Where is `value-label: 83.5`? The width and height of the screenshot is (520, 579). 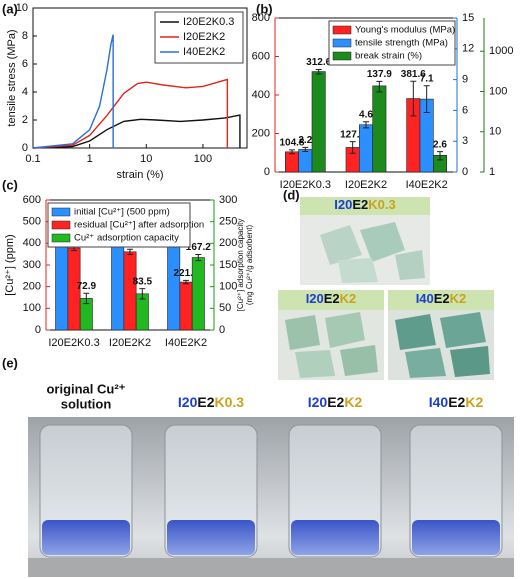 value-label: 83.5 is located at coordinates (143, 281).